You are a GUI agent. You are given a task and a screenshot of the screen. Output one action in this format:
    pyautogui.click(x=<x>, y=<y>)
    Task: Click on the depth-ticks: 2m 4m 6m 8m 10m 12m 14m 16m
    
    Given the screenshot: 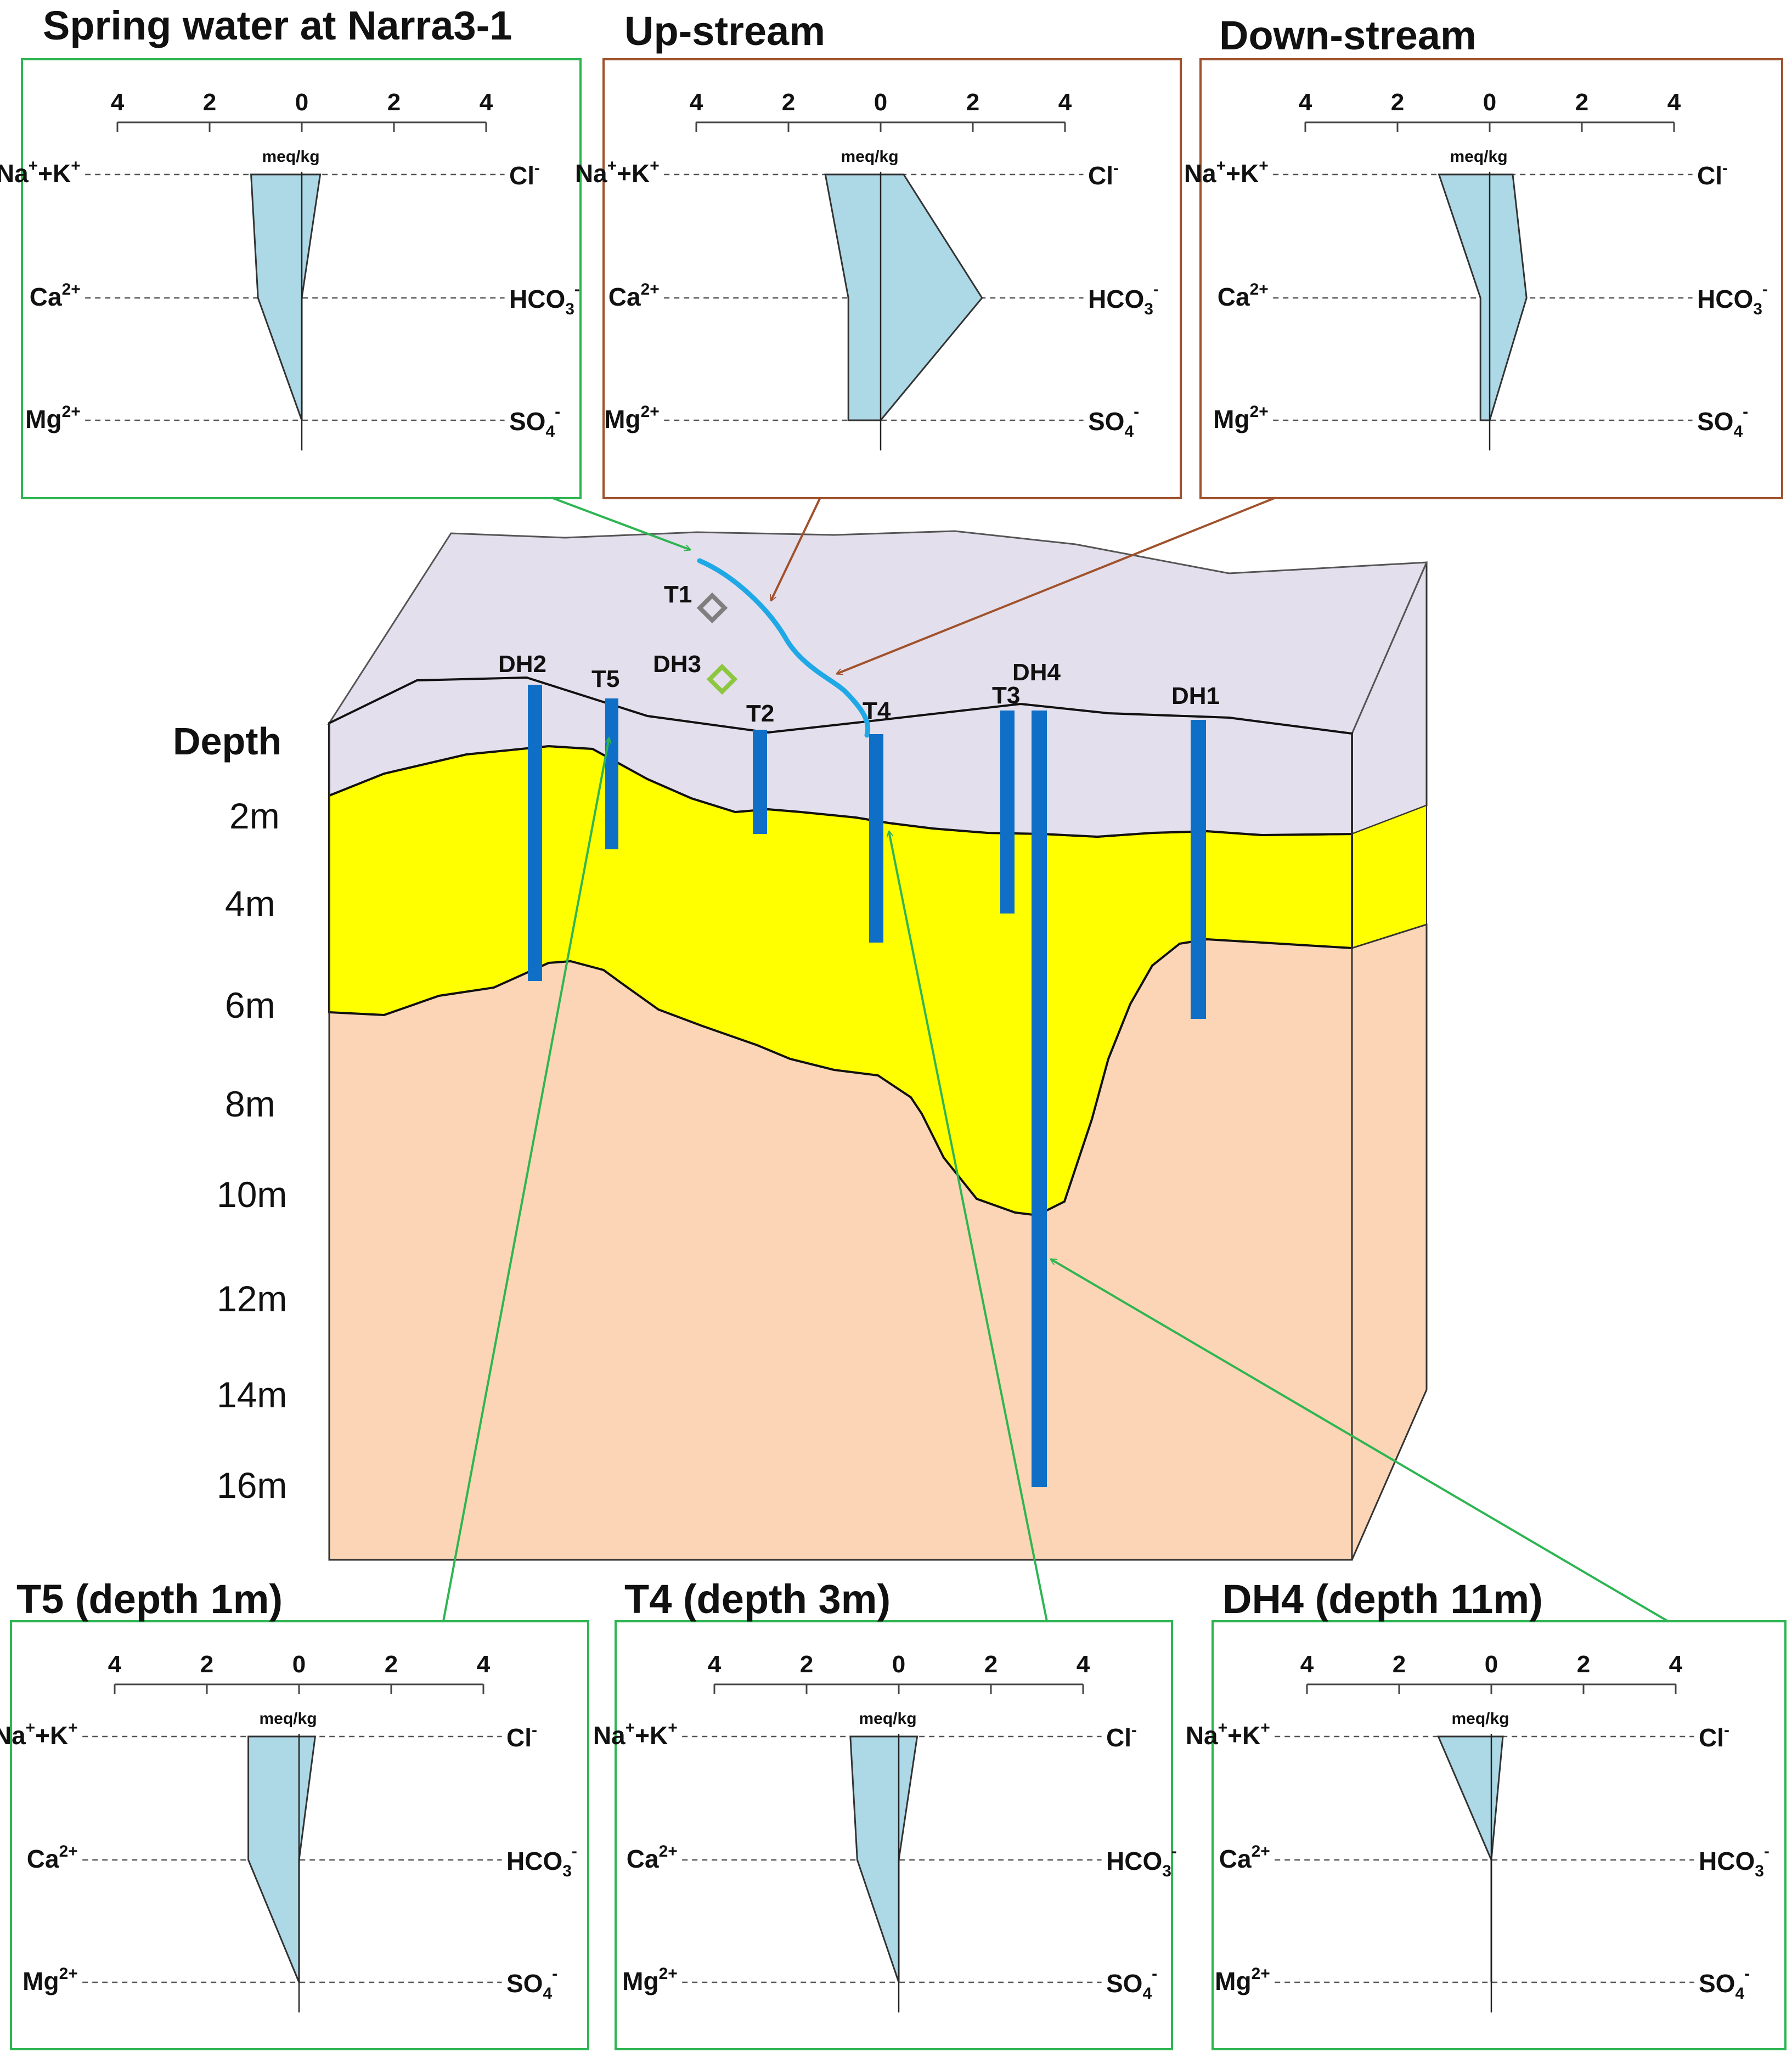 What is the action you would take?
    pyautogui.click(x=252, y=1151)
    